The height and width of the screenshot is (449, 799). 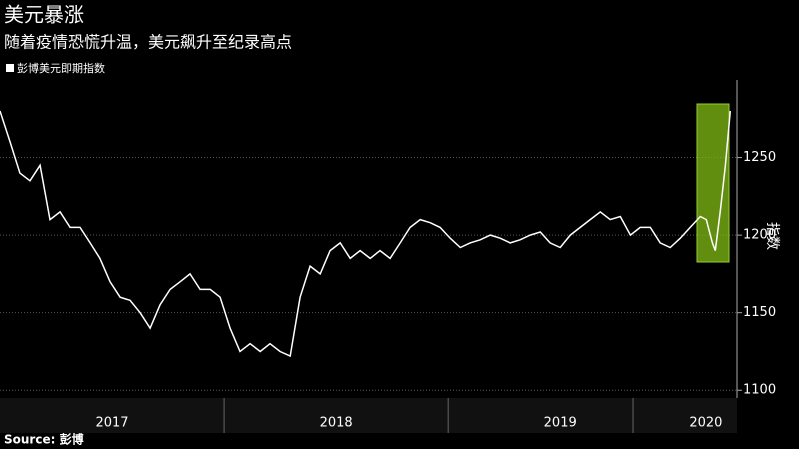 I want to click on x-axis-band, so click(x=368, y=415).